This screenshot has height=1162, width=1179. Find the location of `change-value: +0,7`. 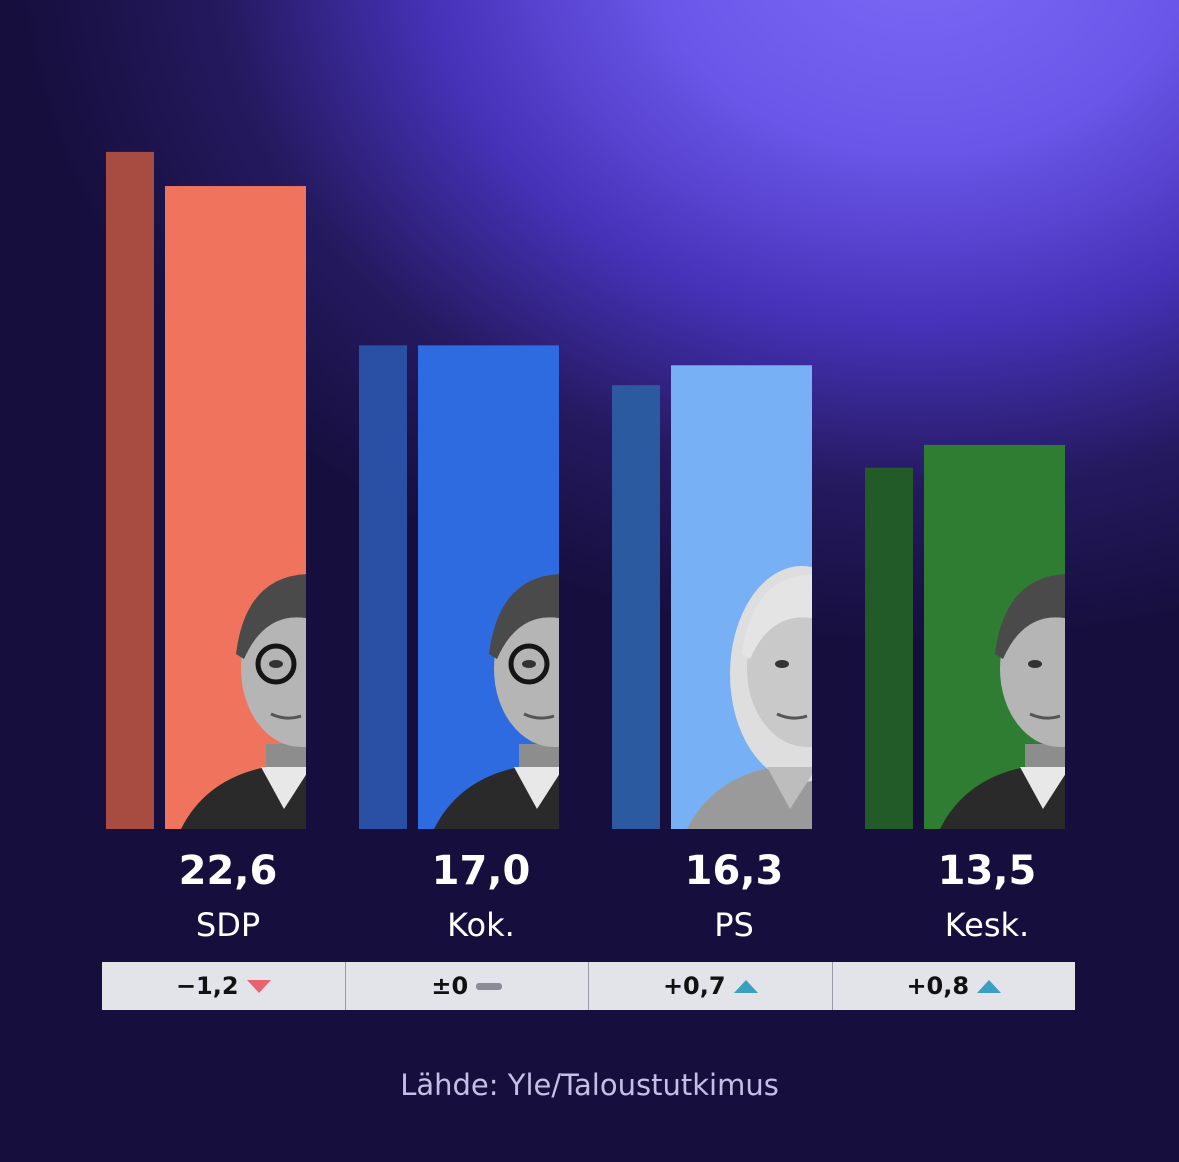

change-value: +0,7 is located at coordinates (694, 986).